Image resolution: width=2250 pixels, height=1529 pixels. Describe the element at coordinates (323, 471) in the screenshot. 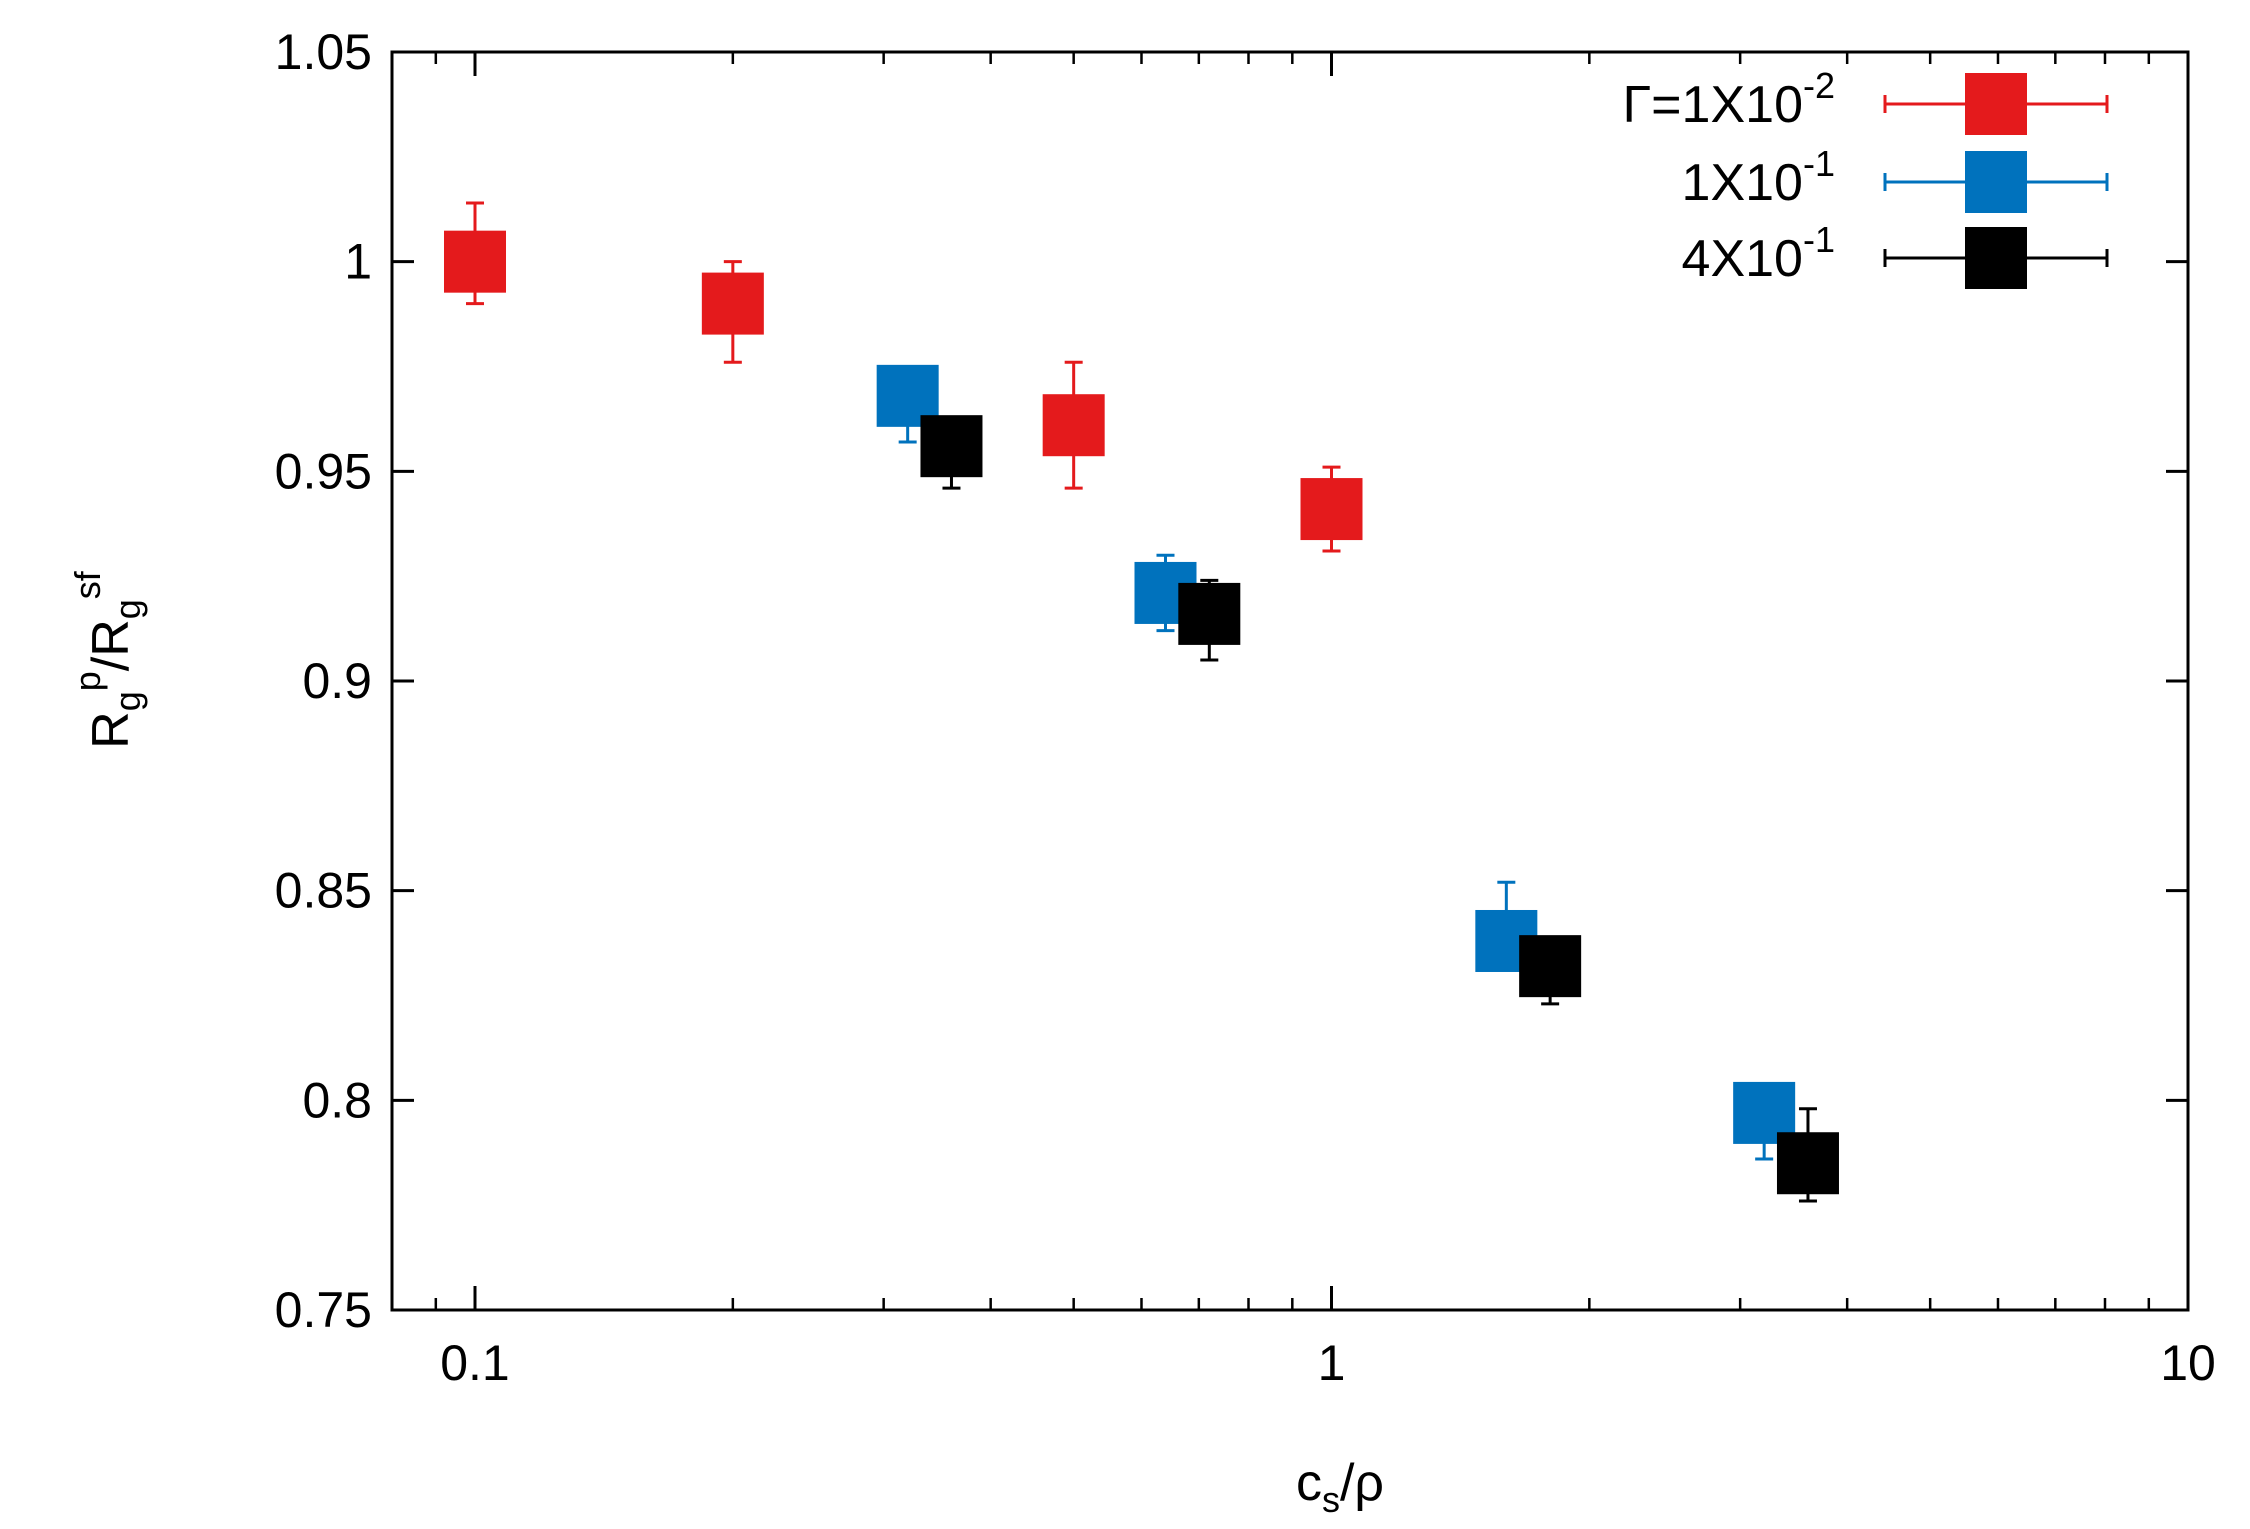

I see `y-tick-label: 0.95` at that location.